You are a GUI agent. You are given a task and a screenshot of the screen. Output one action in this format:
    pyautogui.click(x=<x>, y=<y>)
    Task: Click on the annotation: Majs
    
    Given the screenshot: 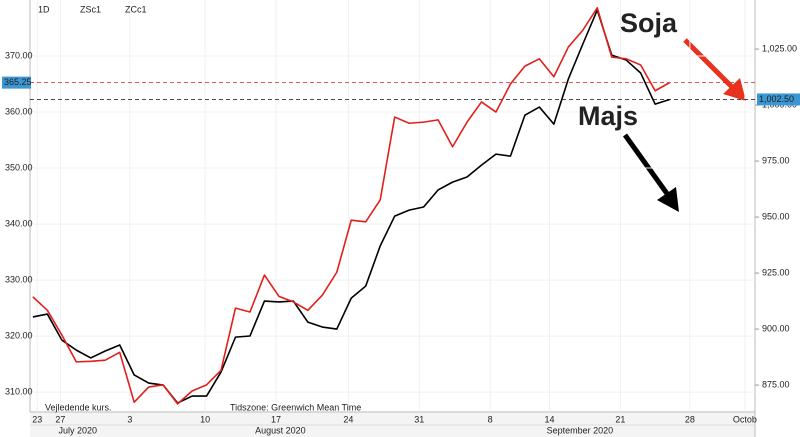 What is the action you would take?
    pyautogui.click(x=608, y=116)
    